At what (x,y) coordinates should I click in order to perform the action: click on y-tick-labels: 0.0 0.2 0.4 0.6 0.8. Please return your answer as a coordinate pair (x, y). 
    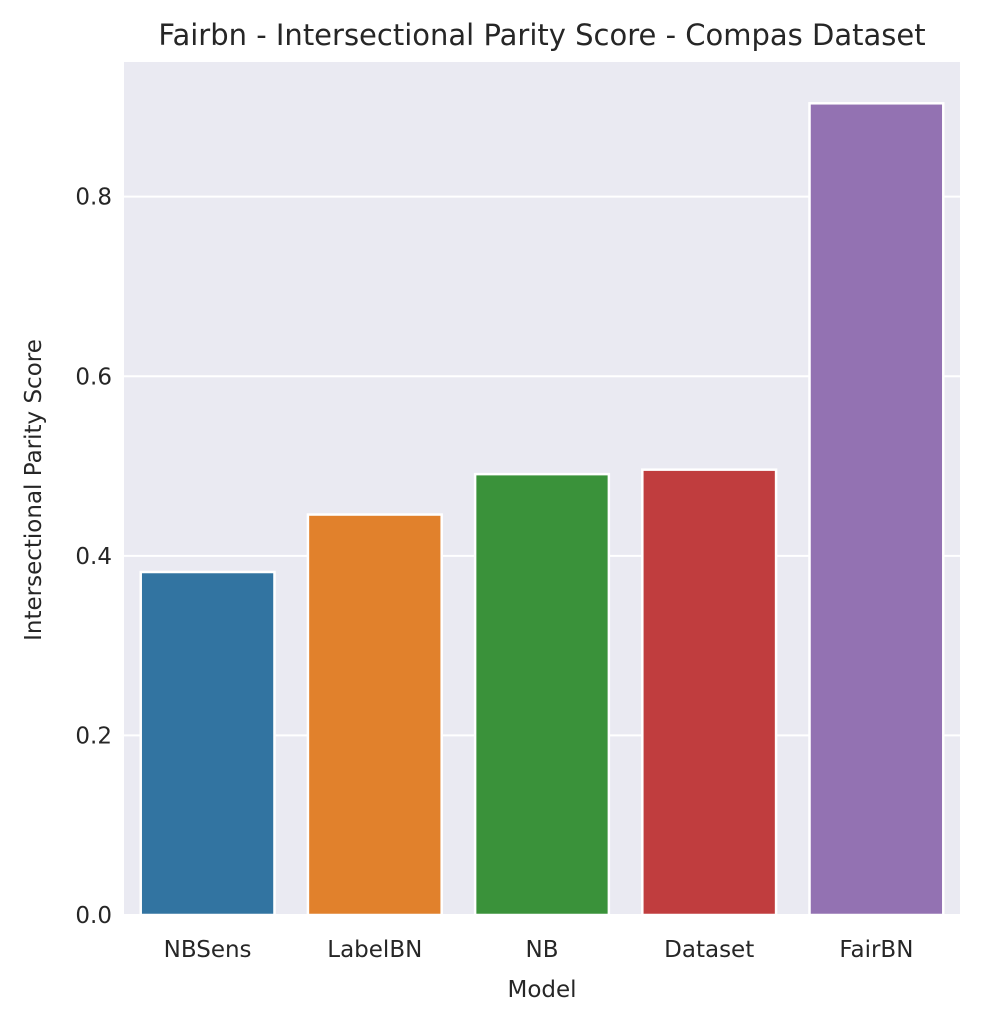
    Looking at the image, I should click on (93, 557).